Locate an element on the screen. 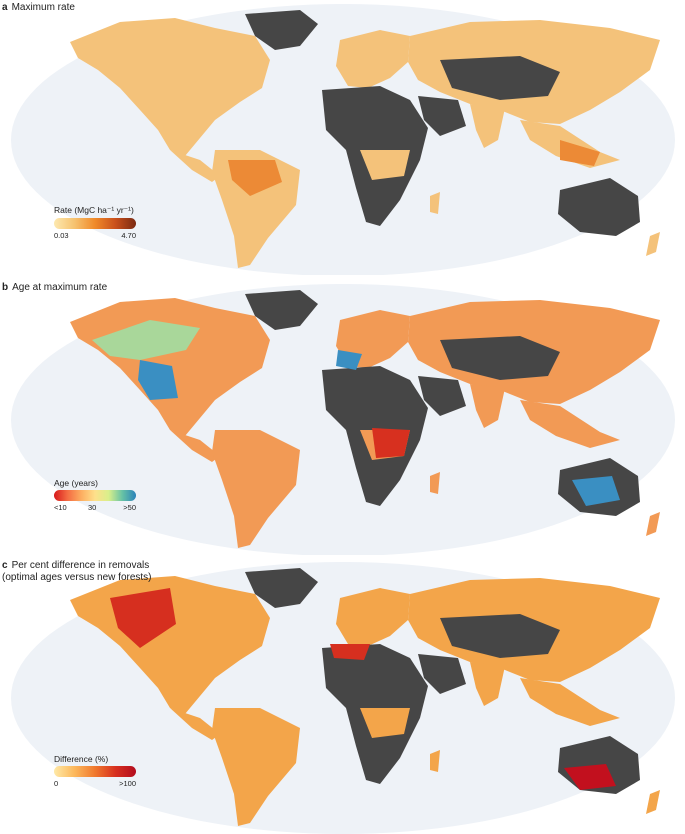  map-region-se-australia is located at coordinates (590, 777).